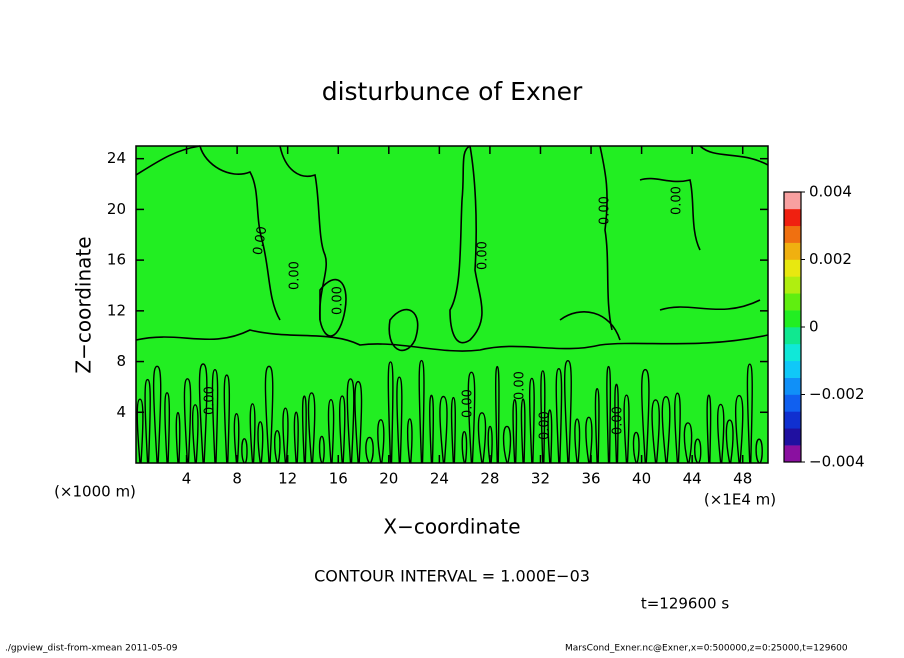  What do you see at coordinates (116, 310) in the screenshot?
I see `y-tick-label: 12` at bounding box center [116, 310].